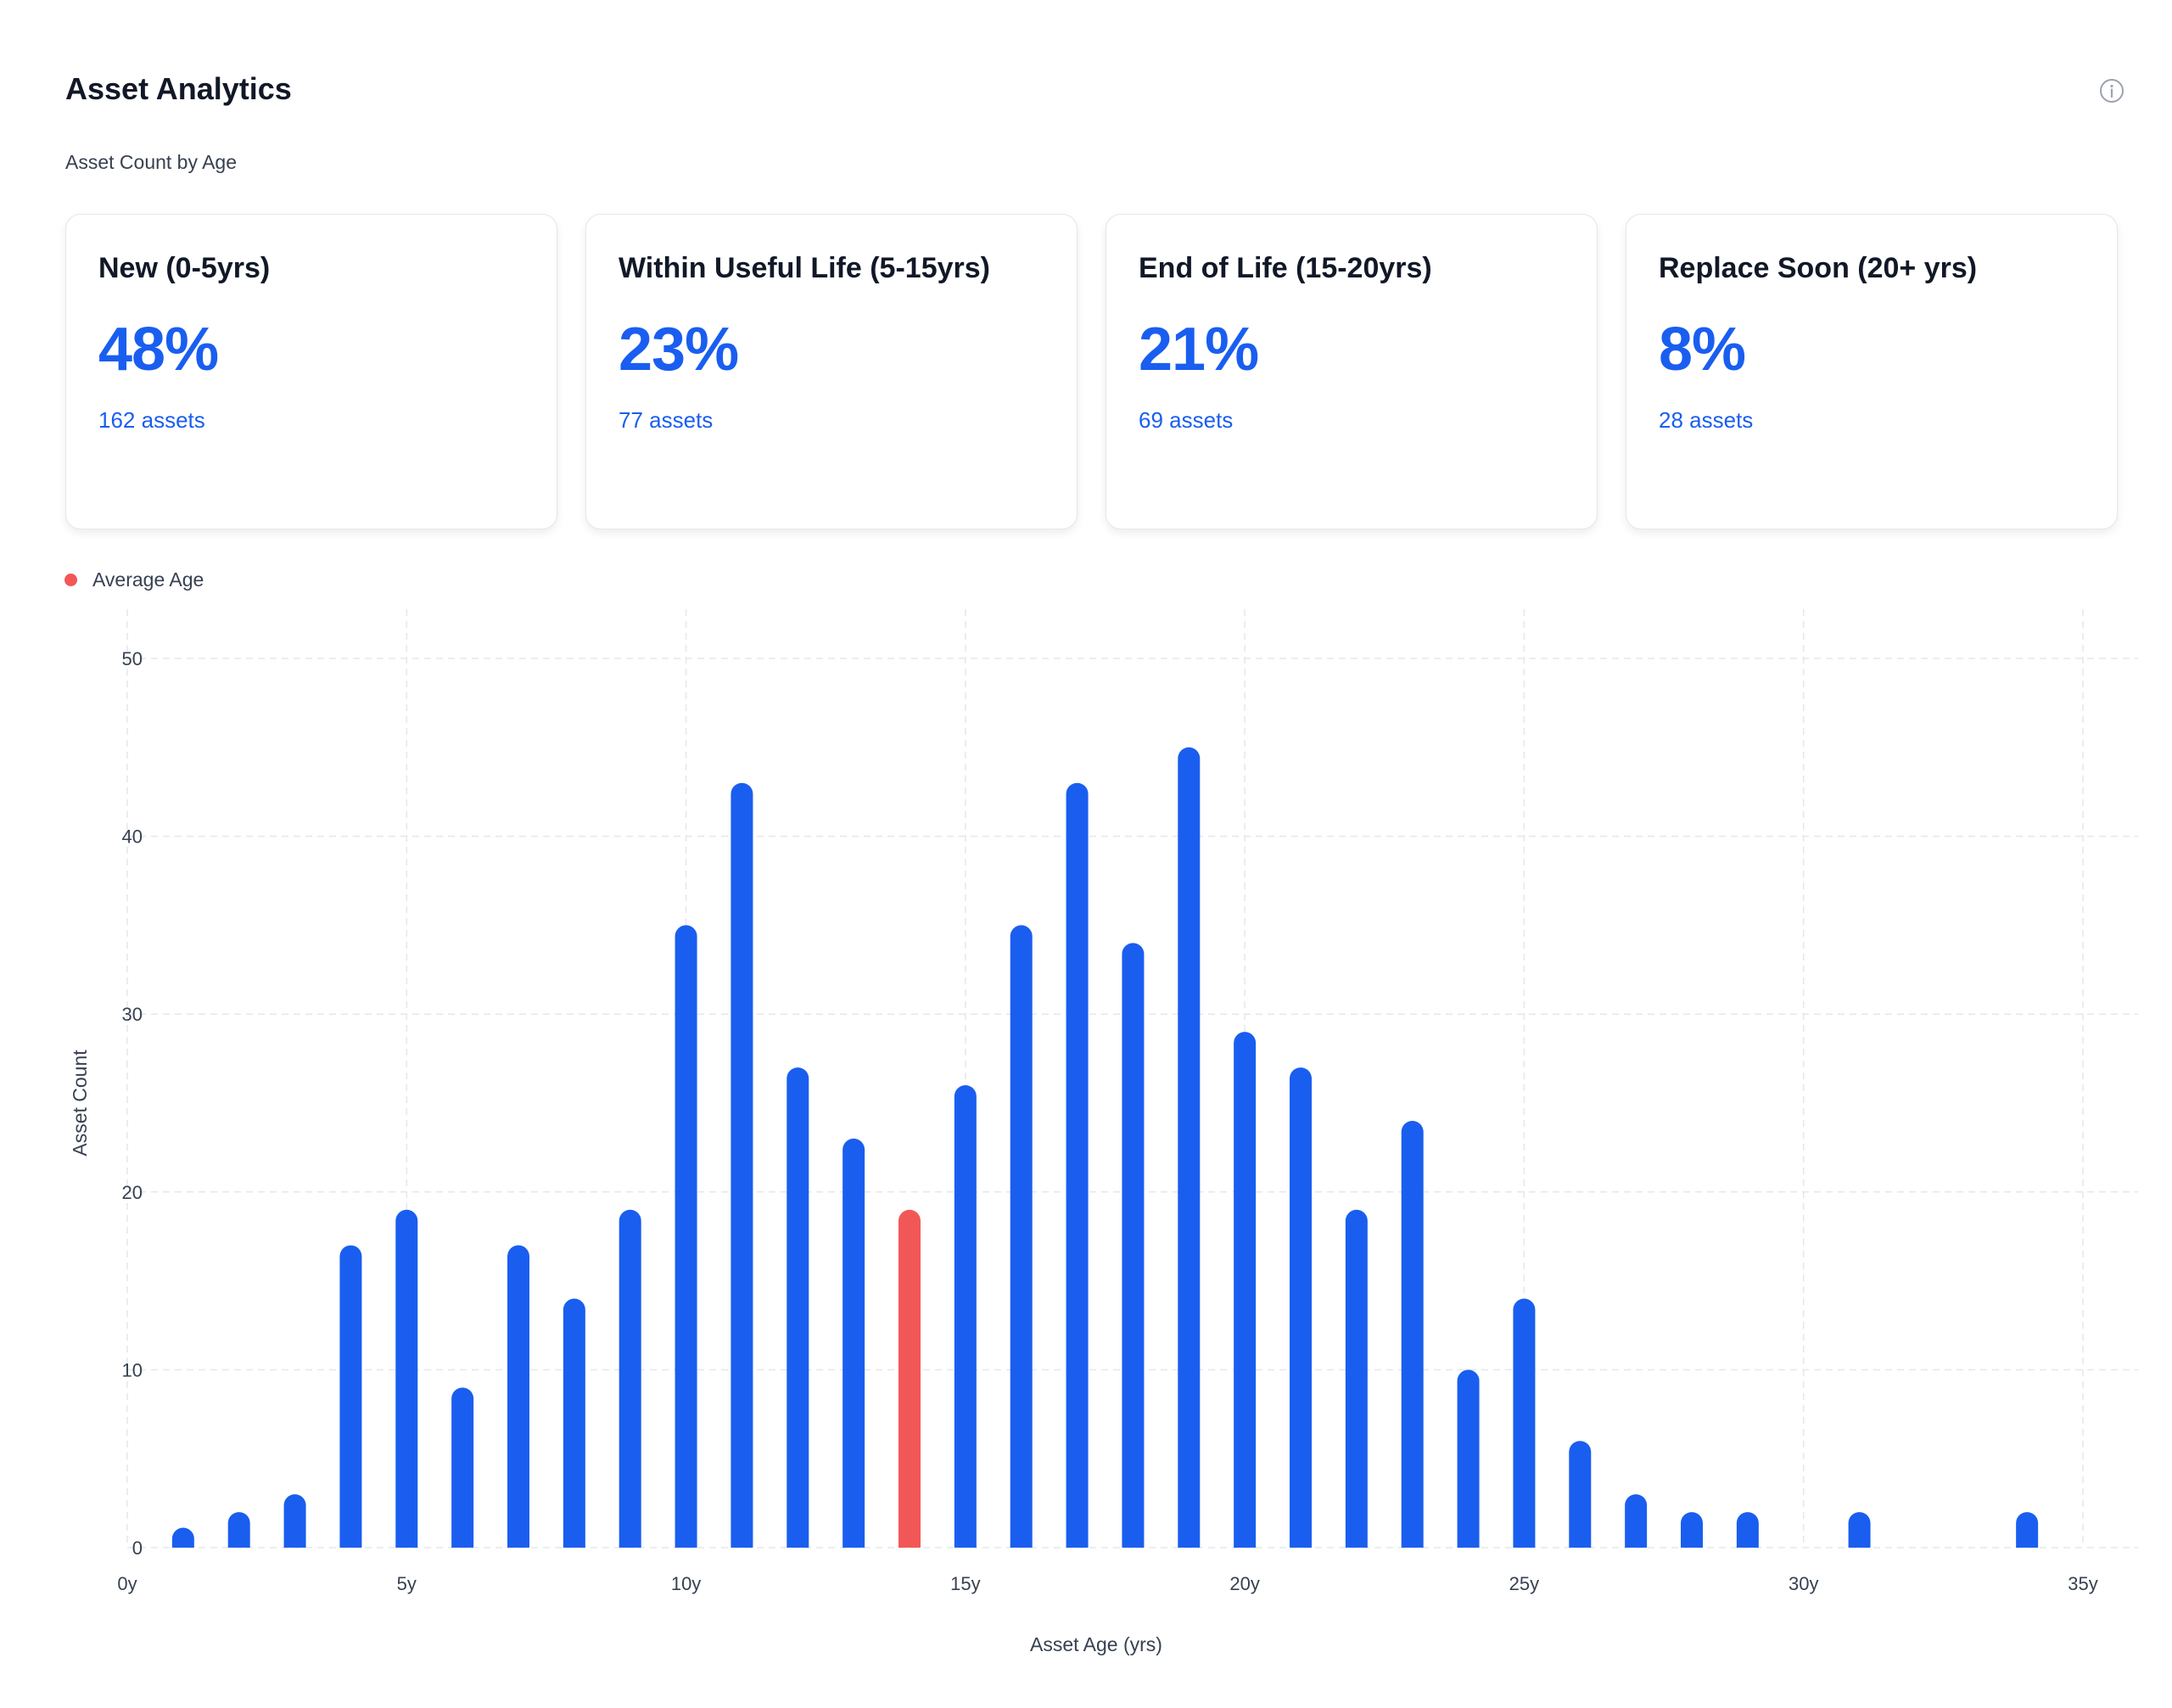  What do you see at coordinates (686, 1583) in the screenshot?
I see `x-tick-label: 10y` at bounding box center [686, 1583].